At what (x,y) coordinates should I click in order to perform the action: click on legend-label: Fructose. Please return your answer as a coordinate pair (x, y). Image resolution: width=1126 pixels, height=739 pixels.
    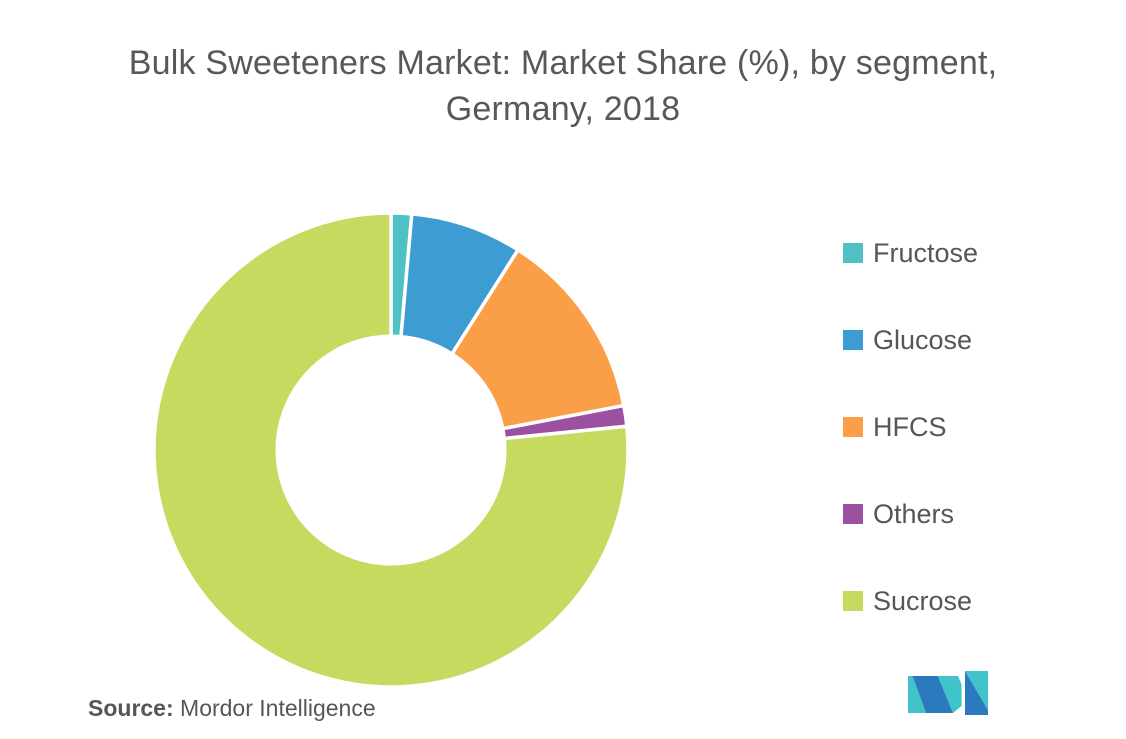
    Looking at the image, I should click on (926, 252).